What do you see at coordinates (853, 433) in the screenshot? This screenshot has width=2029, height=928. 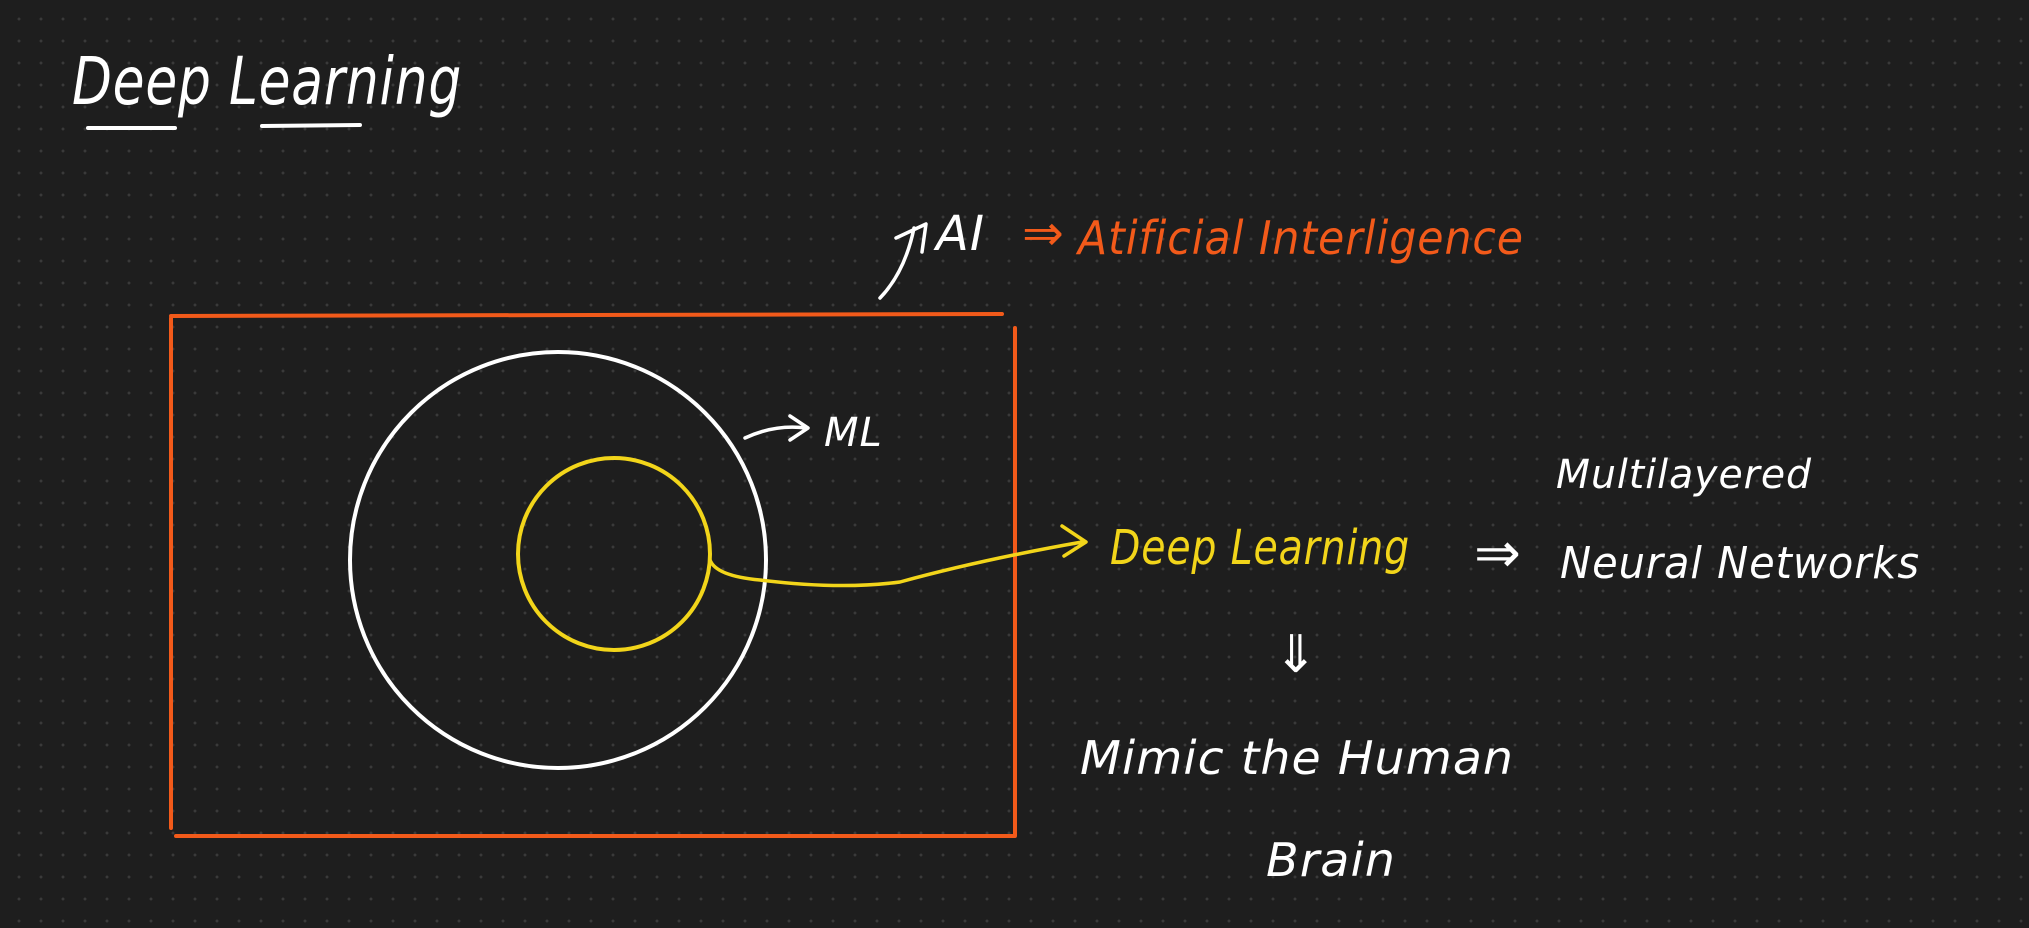 I see `ml-label: ML` at bounding box center [853, 433].